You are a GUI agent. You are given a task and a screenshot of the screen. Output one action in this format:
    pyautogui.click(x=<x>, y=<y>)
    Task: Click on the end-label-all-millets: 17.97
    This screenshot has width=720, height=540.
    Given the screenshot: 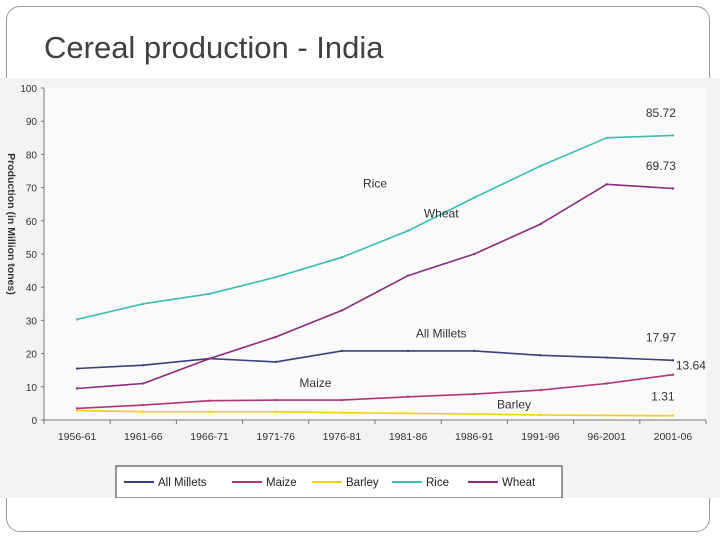 What is the action you would take?
    pyautogui.click(x=661, y=338)
    